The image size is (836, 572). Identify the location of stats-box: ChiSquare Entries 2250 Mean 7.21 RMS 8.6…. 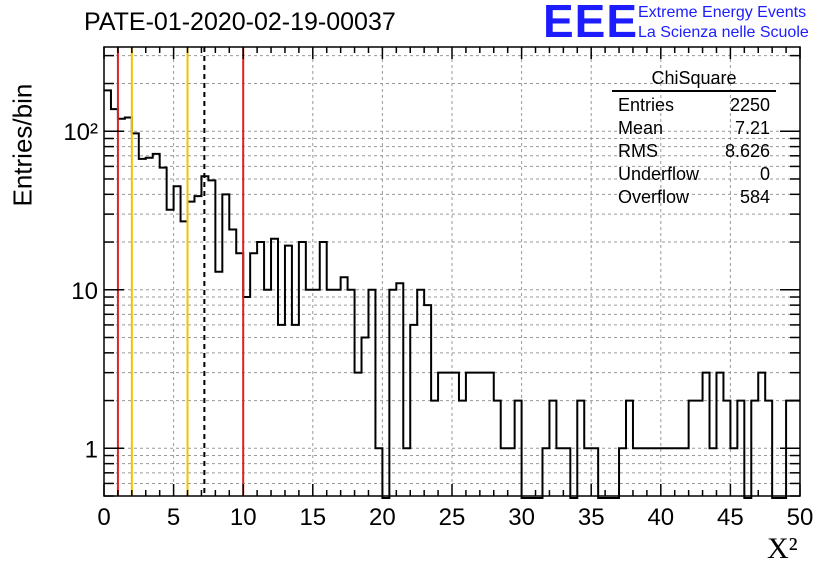
(694, 138).